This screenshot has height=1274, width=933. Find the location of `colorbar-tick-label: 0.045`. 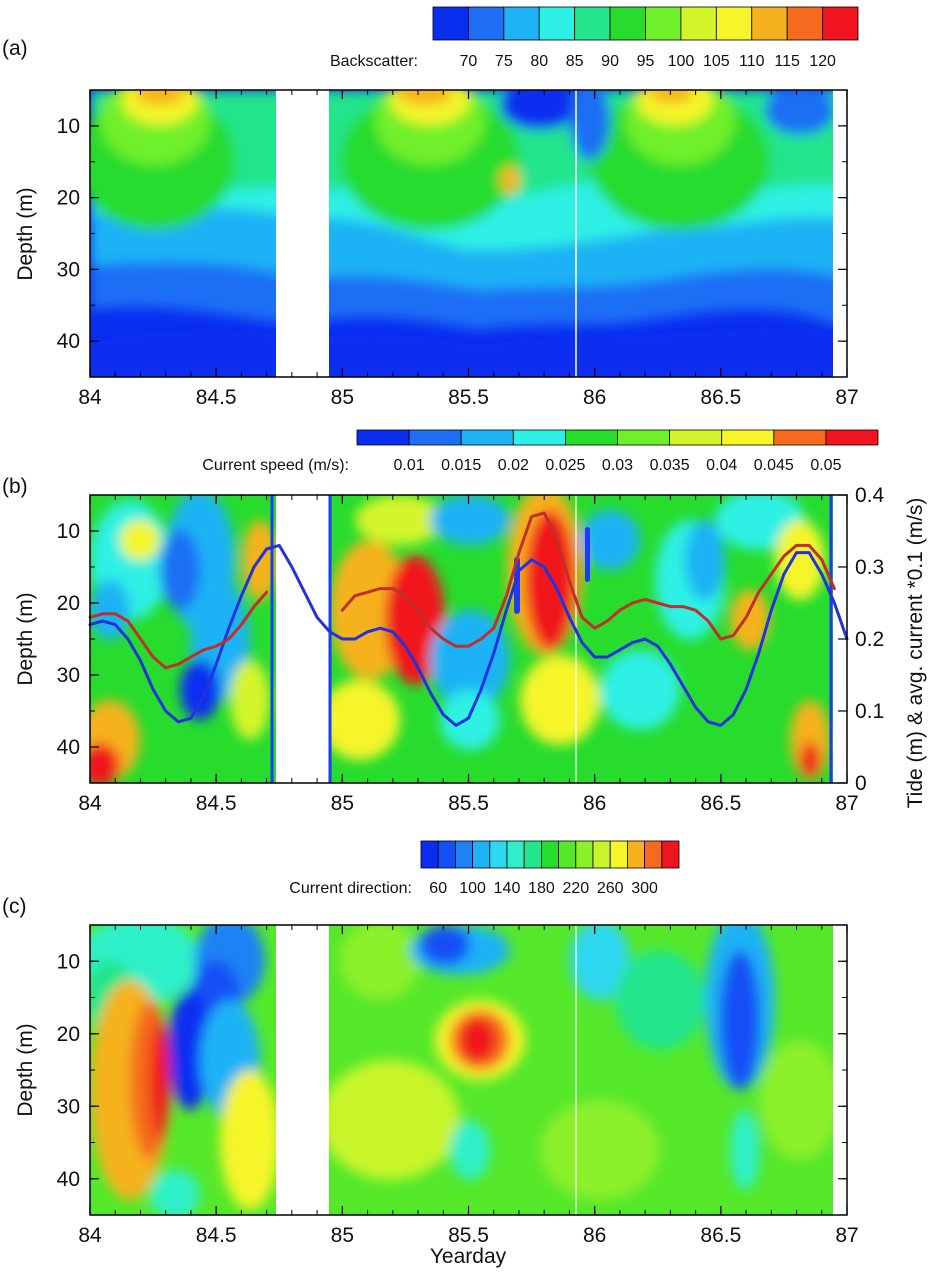

colorbar-tick-label: 0.045 is located at coordinates (774, 465).